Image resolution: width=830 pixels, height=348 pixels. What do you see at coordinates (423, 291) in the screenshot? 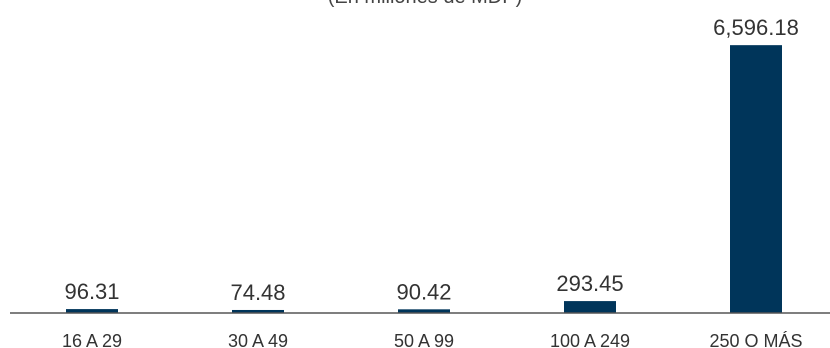
I see `data-label-2: 90.42` at bounding box center [423, 291].